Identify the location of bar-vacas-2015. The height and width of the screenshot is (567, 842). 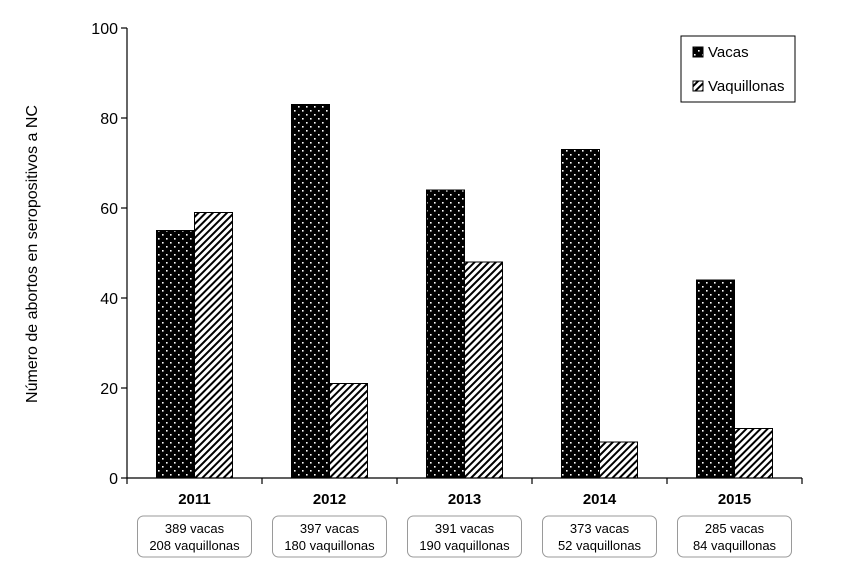
(715, 379).